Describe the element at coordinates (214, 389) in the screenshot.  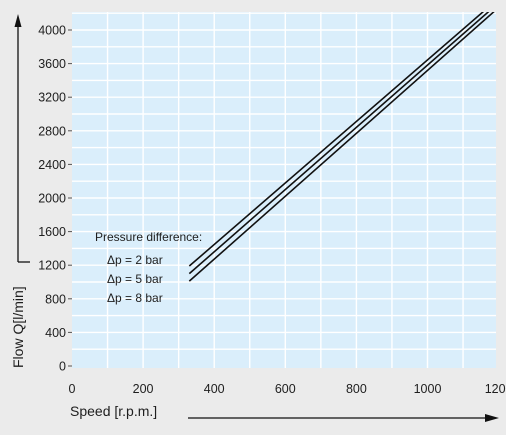
I see `x-tick-label: 400` at that location.